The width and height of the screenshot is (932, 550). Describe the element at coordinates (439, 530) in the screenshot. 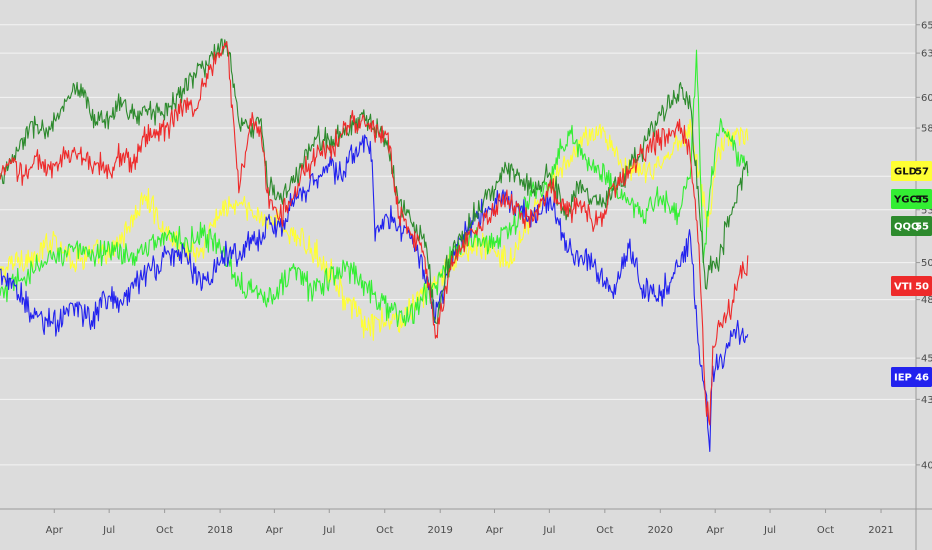

I see `x-tick-label: 2019` at that location.